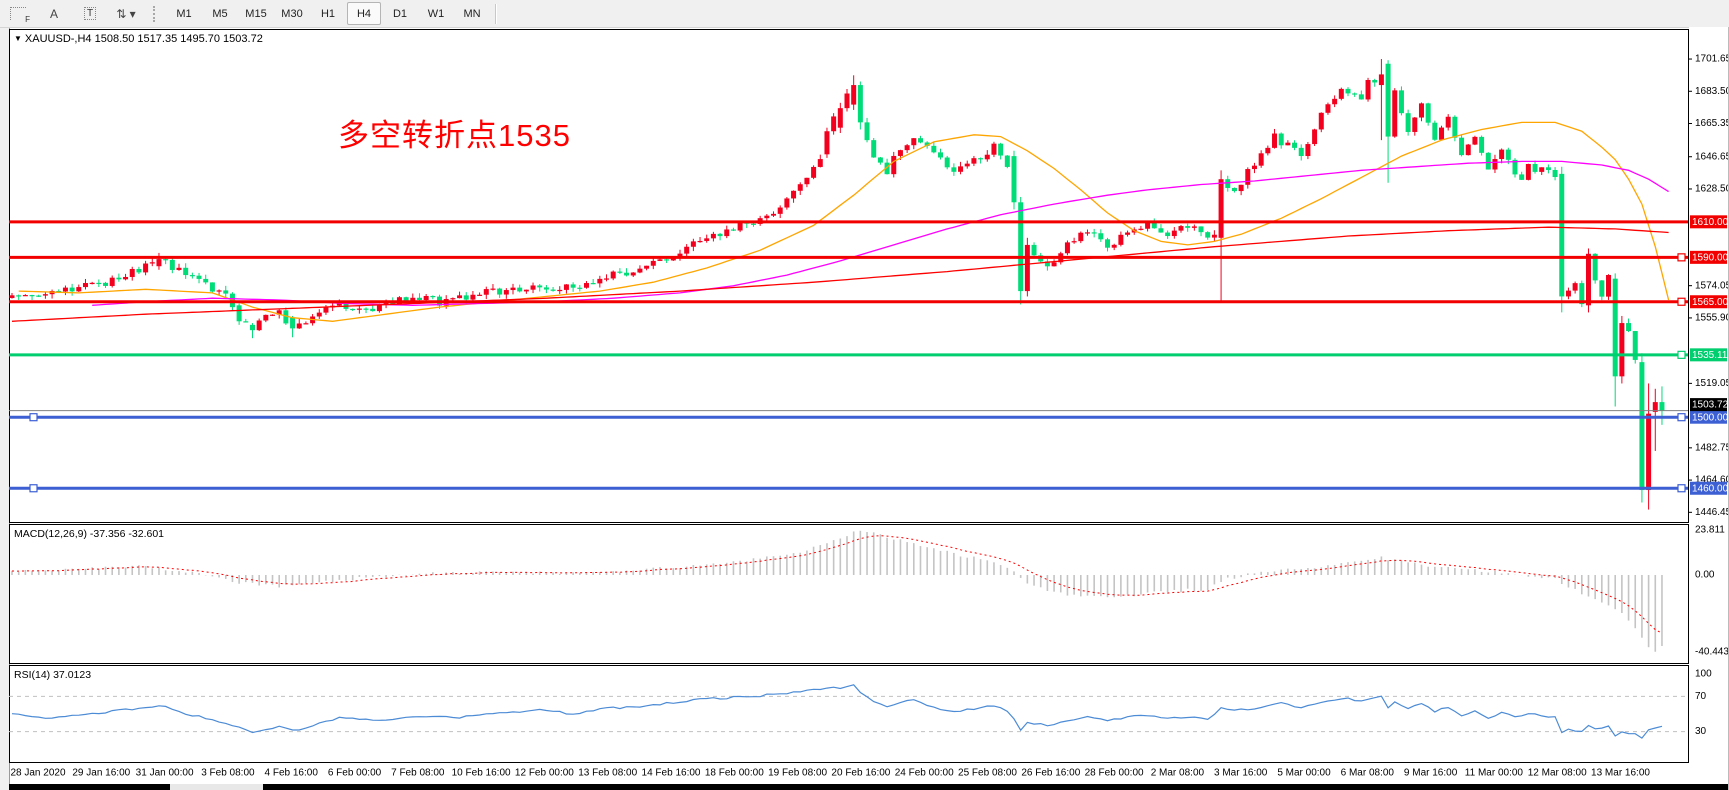  Describe the element at coordinates (1304, 773) in the screenshot. I see `date-label: 5 Mar 00:00` at that location.